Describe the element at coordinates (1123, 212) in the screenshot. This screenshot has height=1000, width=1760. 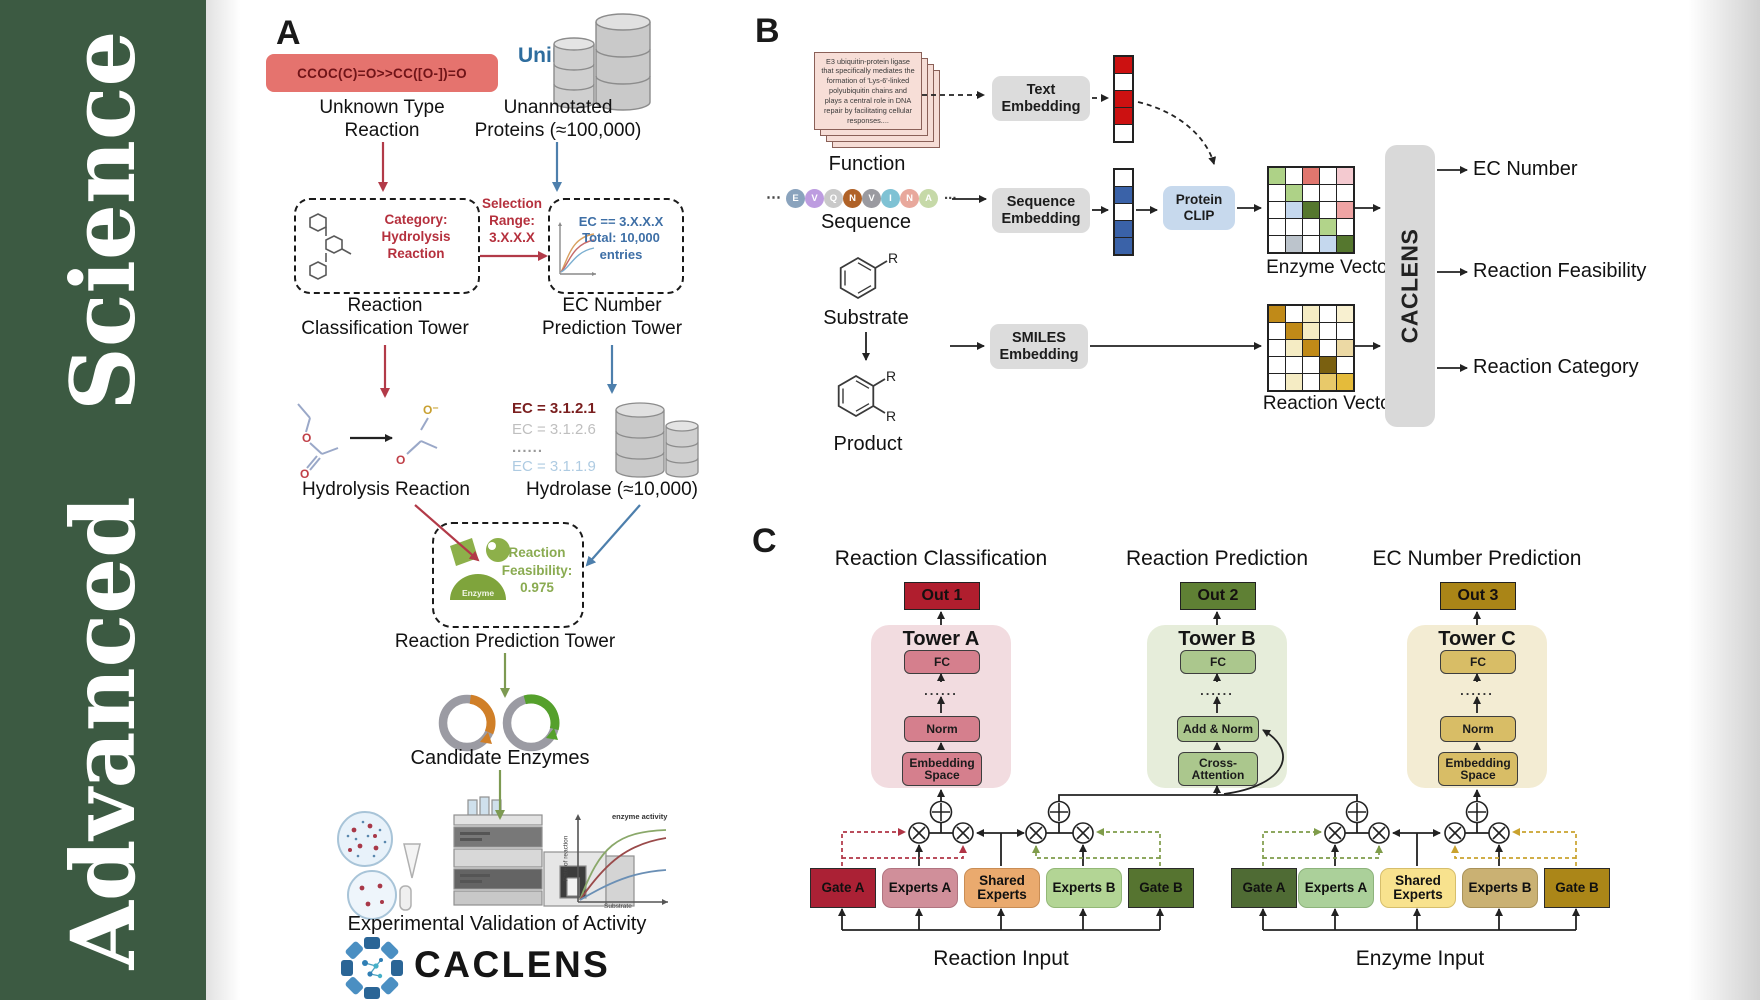
I see `sequence-embedding-vector` at that location.